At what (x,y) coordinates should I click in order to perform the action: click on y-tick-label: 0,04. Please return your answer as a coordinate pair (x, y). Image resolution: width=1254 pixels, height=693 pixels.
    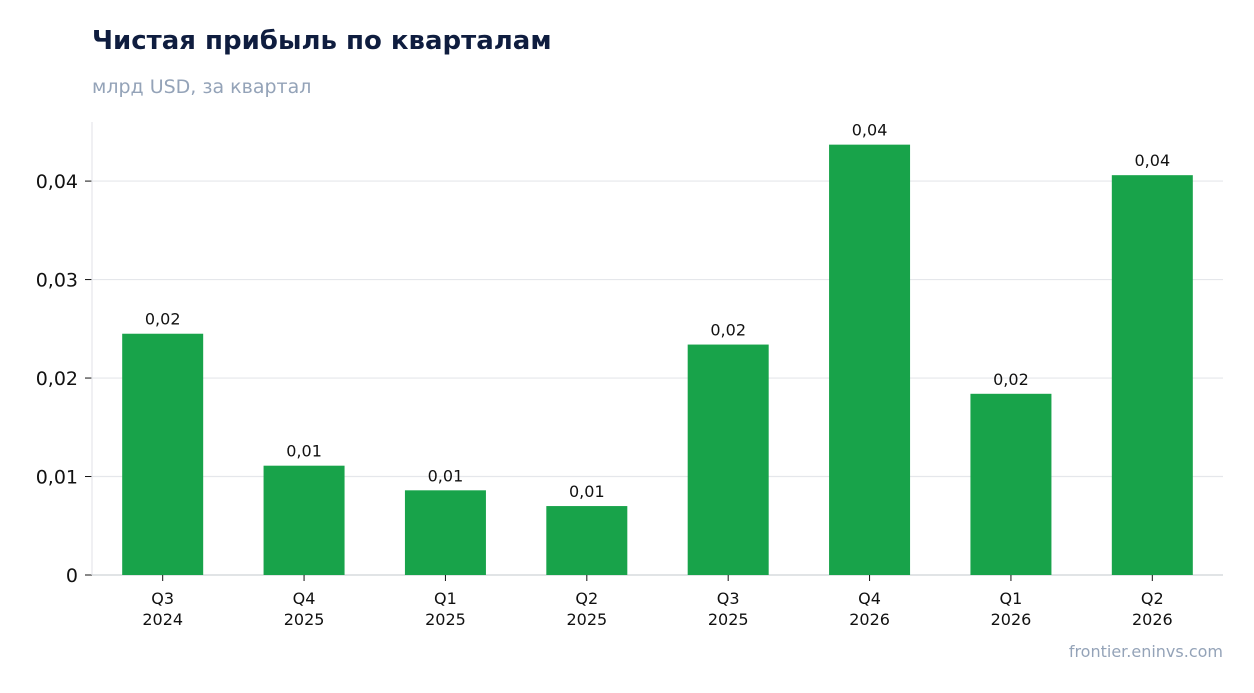
    Looking at the image, I should click on (57, 182).